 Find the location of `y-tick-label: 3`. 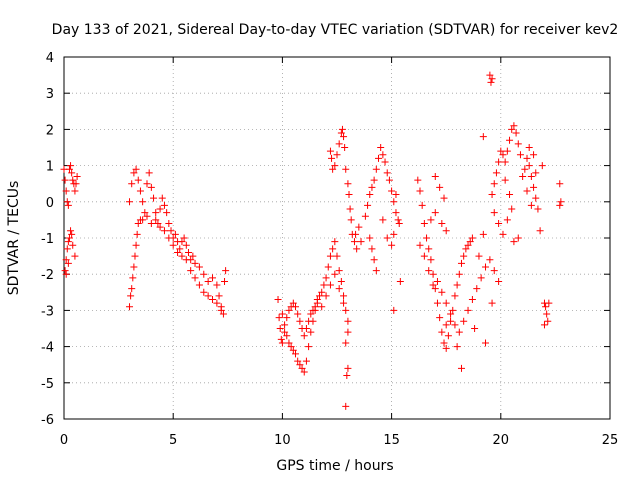

y-tick-label: 3 is located at coordinates (50, 94).